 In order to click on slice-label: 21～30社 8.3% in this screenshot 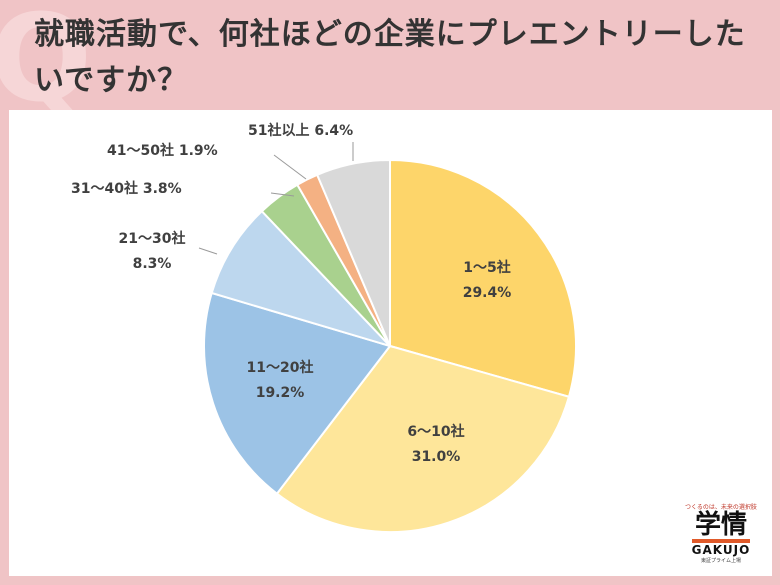, I will do `click(152, 251)`.